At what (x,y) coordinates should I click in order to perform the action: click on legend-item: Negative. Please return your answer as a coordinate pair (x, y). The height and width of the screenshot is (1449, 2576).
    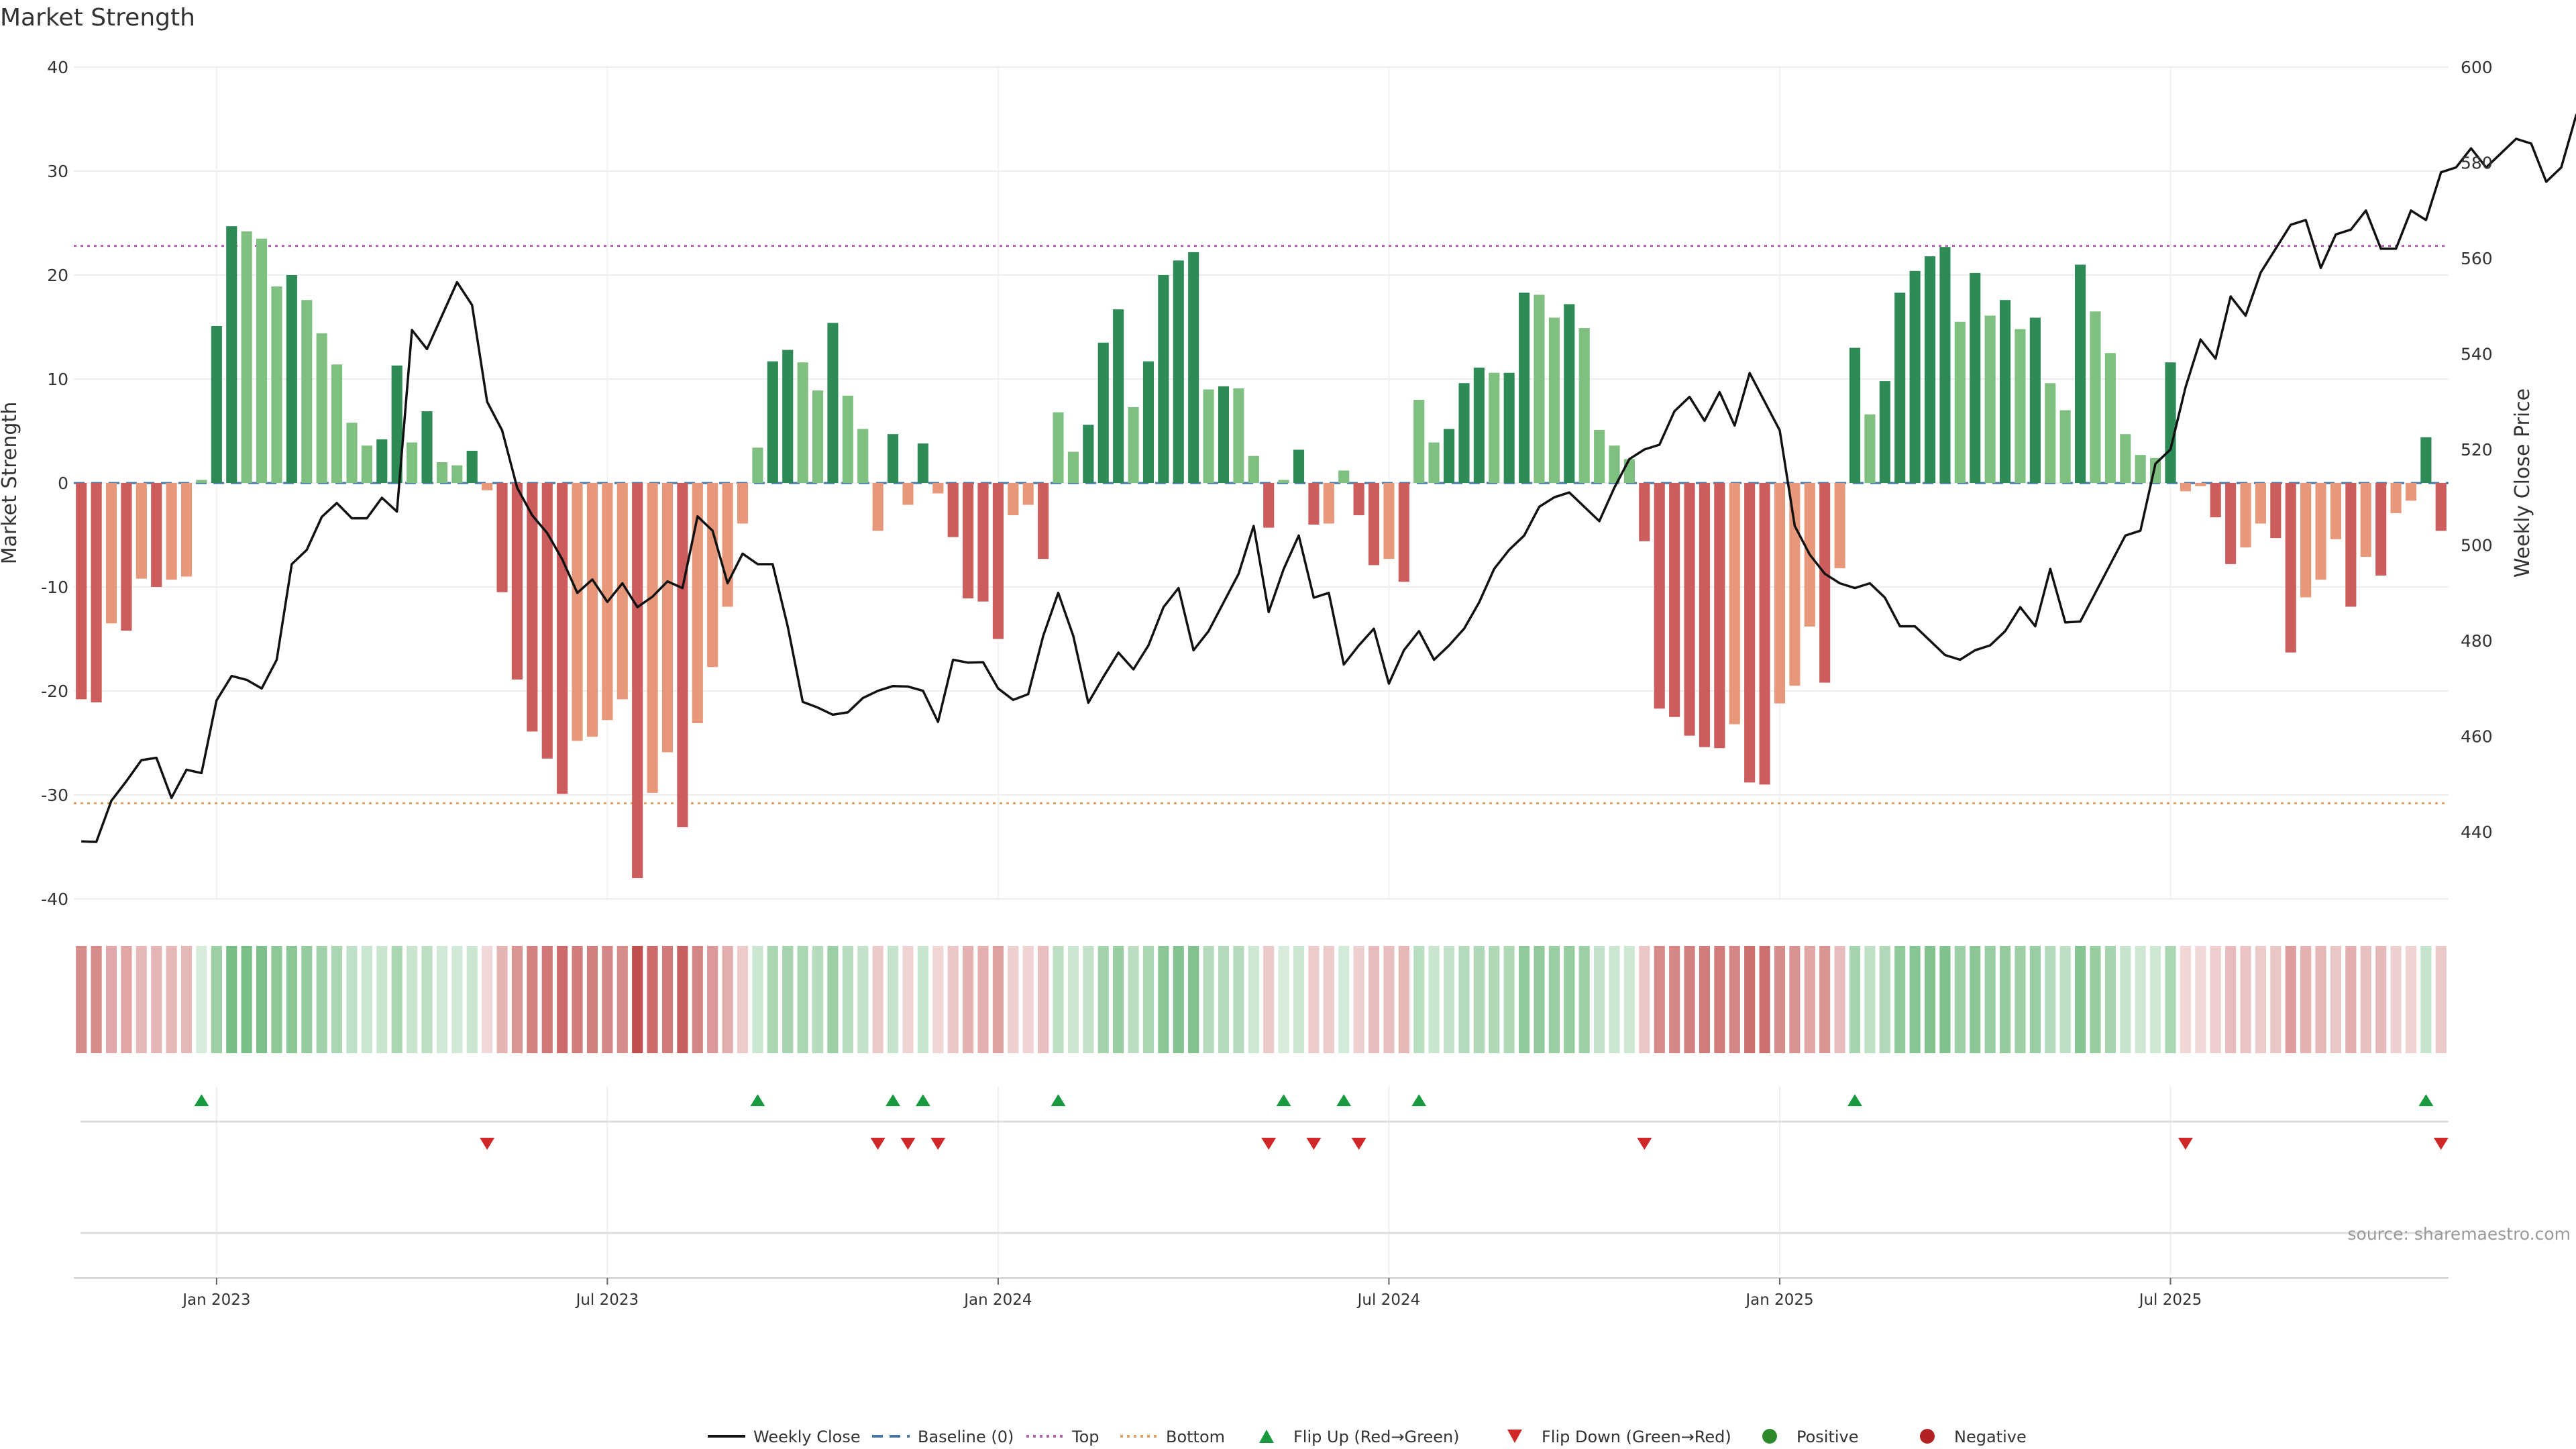
    Looking at the image, I should click on (1973, 1437).